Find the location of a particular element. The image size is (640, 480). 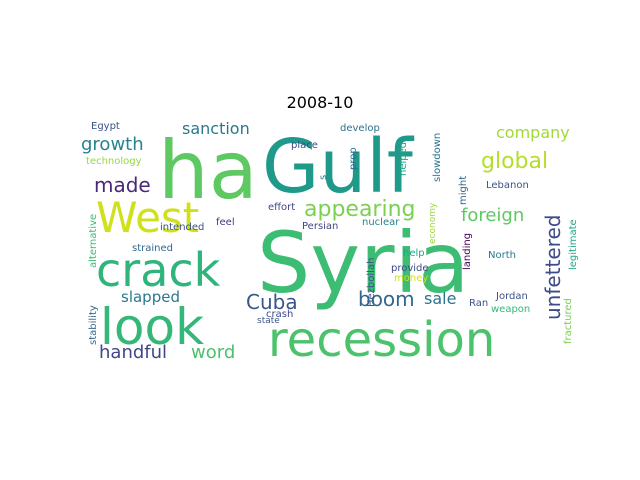

cloud-word-syria: Syria is located at coordinates (363, 263).